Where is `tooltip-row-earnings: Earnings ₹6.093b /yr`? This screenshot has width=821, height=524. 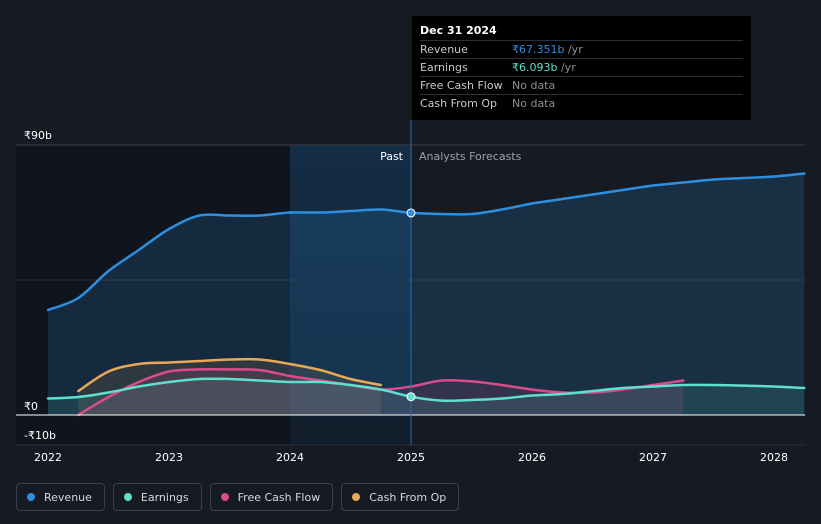 tooltip-row-earnings: Earnings ₹6.093b /yr is located at coordinates (581, 67).